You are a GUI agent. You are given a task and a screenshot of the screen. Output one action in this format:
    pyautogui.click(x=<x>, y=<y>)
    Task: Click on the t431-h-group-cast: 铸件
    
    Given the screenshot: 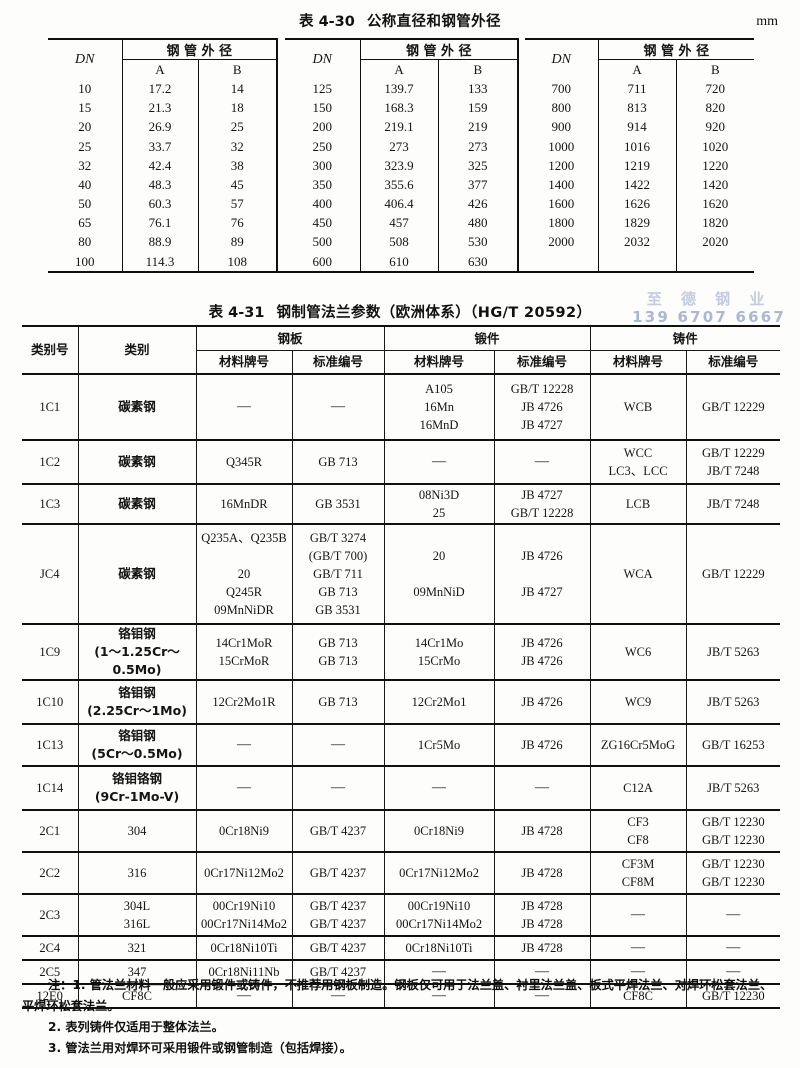 What is the action you would take?
    pyautogui.click(x=685, y=338)
    